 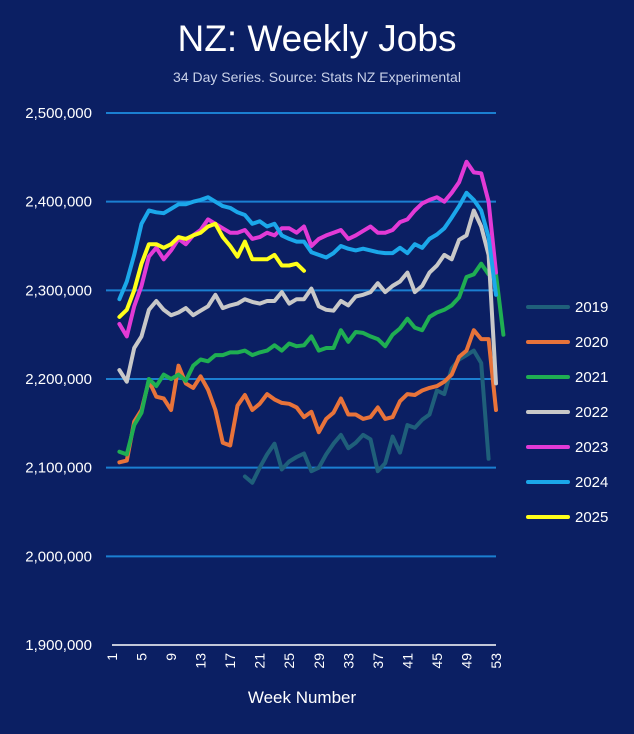 What do you see at coordinates (58, 556) in the screenshot?
I see `y-tick-label: 2,000,000` at bounding box center [58, 556].